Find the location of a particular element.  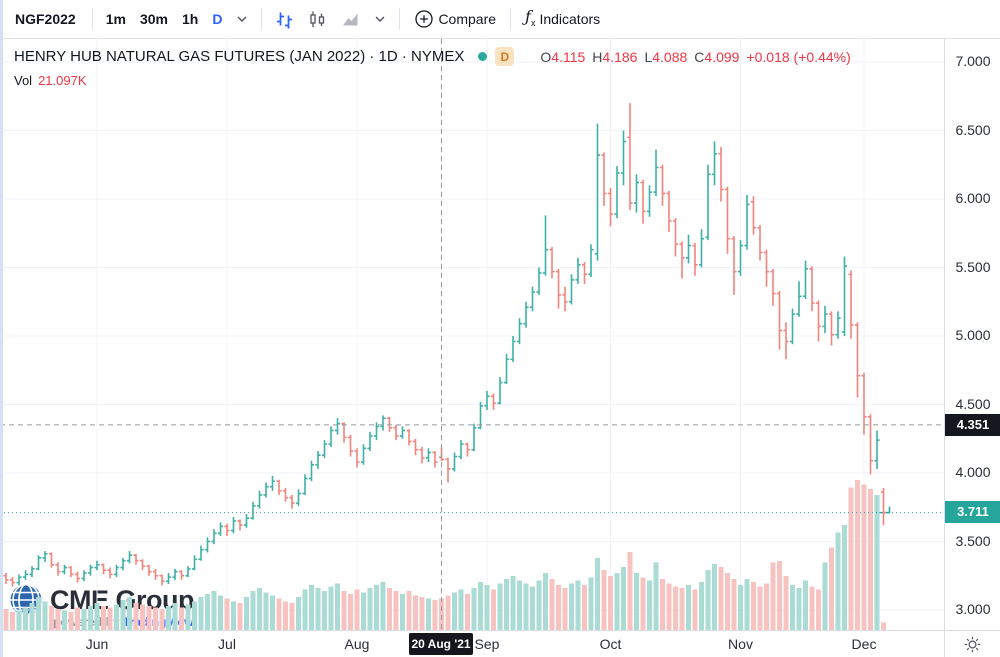

month-tick-label: Oct is located at coordinates (610, 644).